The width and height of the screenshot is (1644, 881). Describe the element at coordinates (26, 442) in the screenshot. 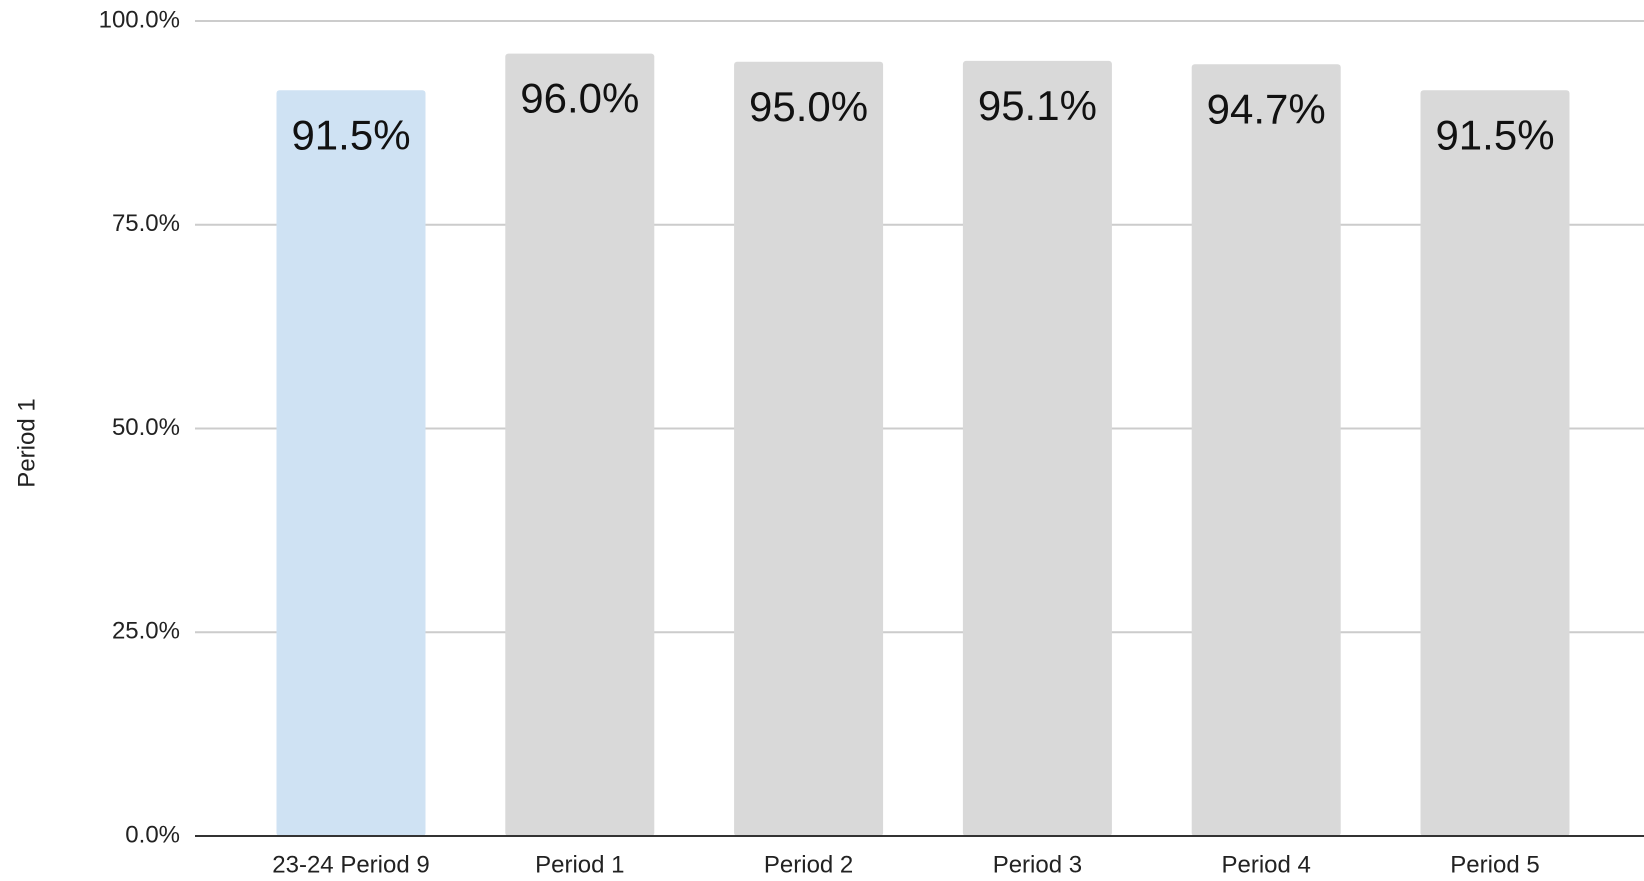

I see `y-axis-label: Period 1` at that location.